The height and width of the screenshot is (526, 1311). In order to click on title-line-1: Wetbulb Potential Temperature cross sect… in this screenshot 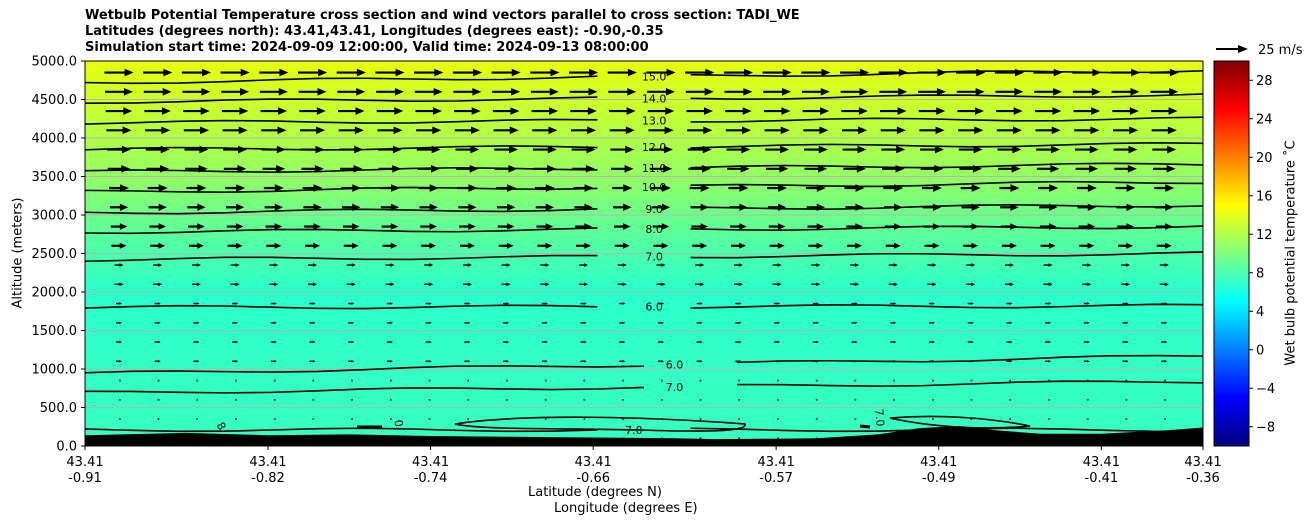, I will do `click(442, 15)`.